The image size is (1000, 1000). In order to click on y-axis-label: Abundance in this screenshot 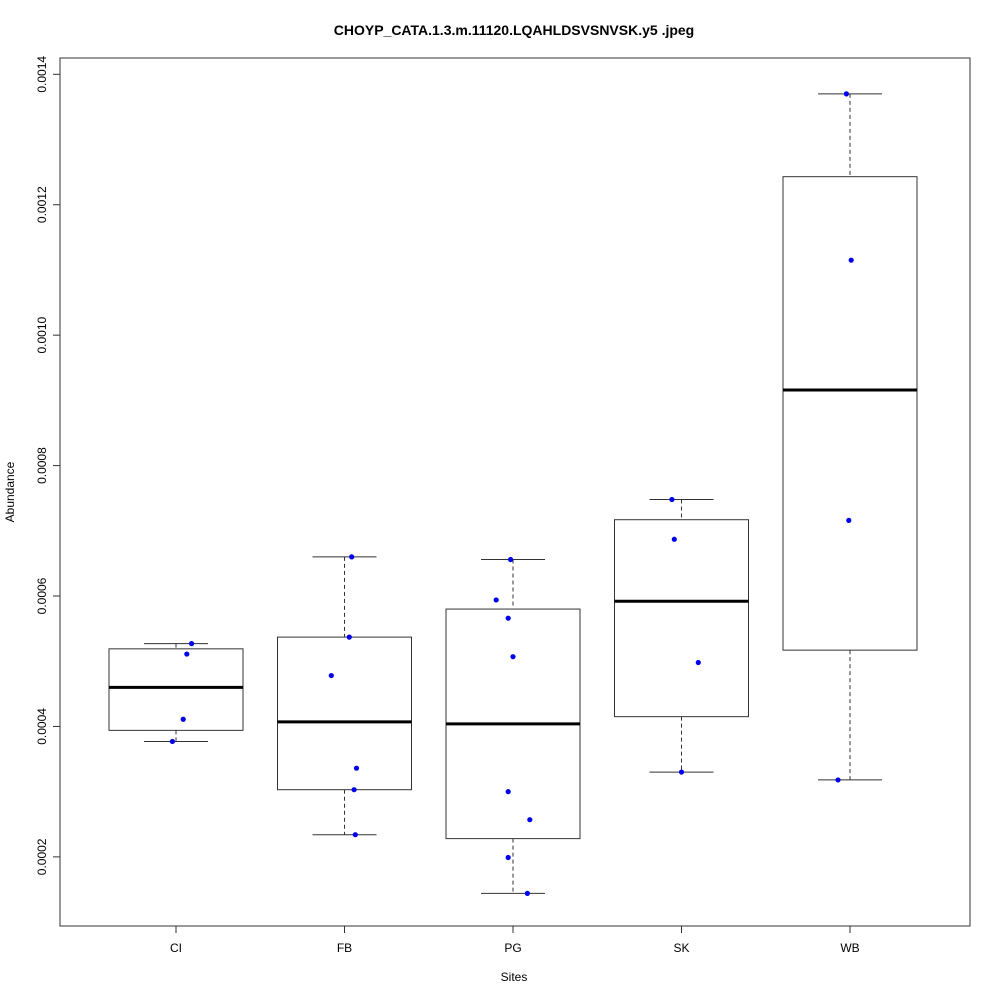, I will do `click(10, 491)`.